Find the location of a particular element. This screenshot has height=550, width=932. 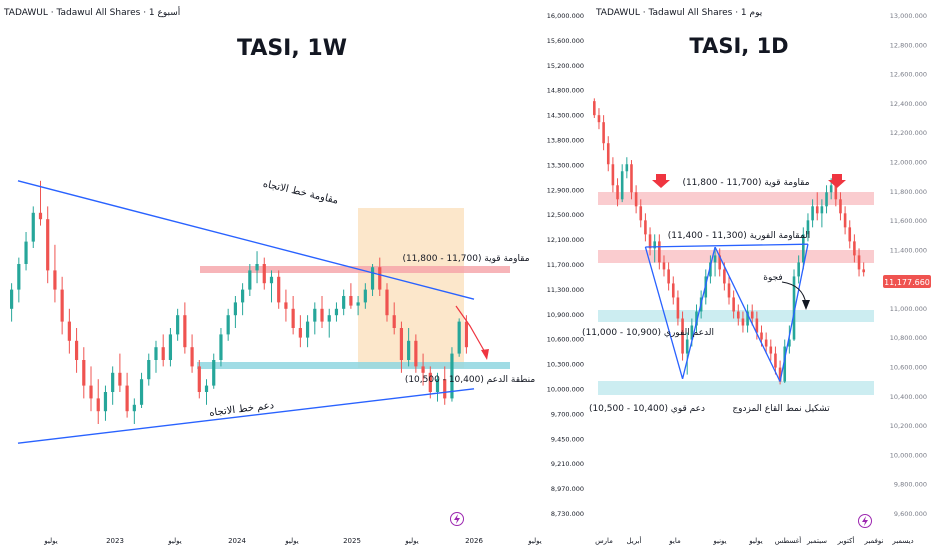

double-bottom-pattern-line is located at coordinates (794, 313).